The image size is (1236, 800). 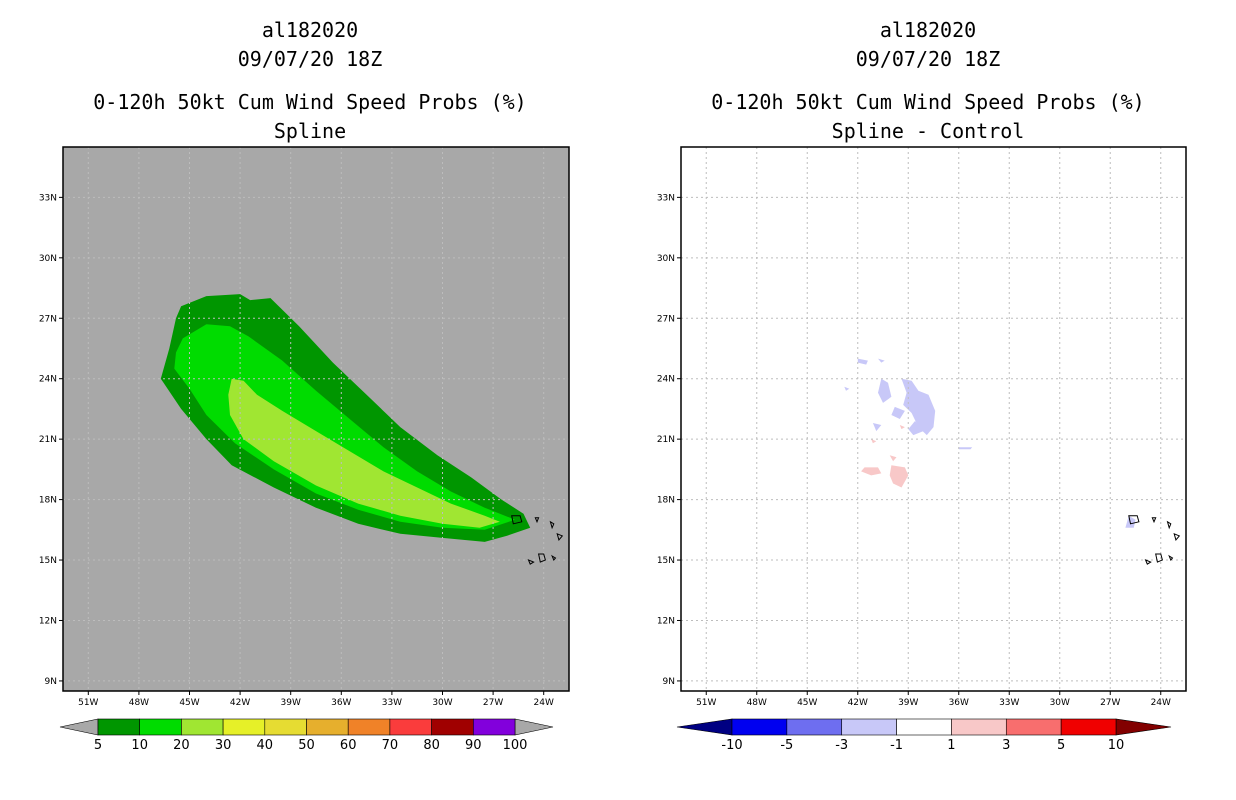 What do you see at coordinates (310, 131) in the screenshot?
I see `title-method: Spline` at bounding box center [310, 131].